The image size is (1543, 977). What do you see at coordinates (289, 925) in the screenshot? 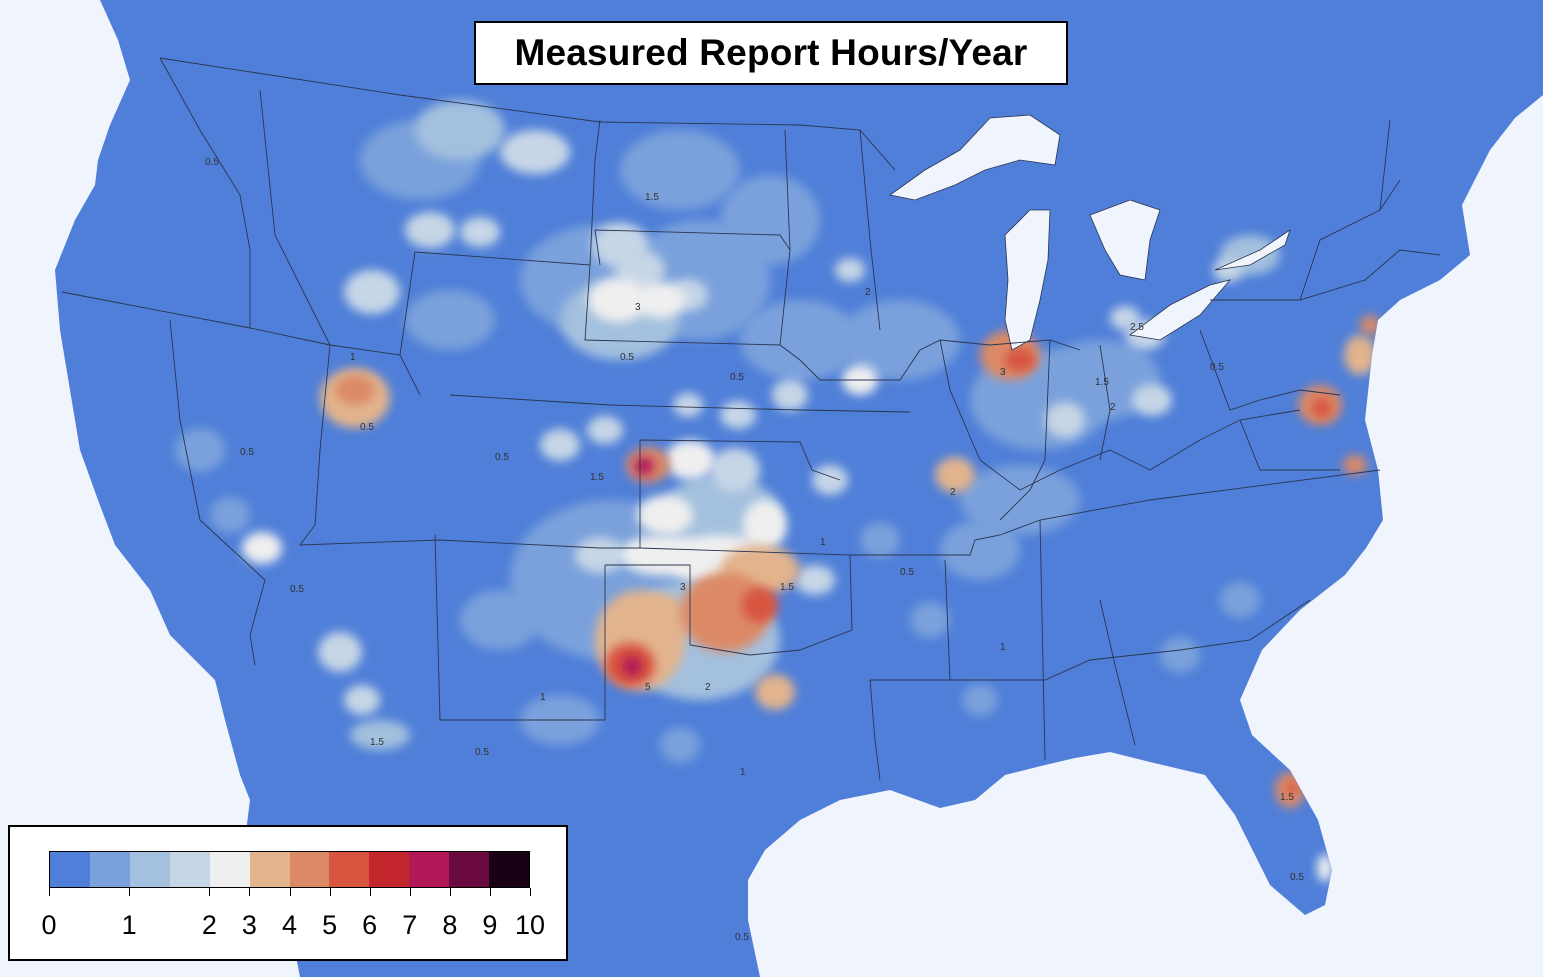
I see `legend-tick-label: 4` at bounding box center [289, 925].